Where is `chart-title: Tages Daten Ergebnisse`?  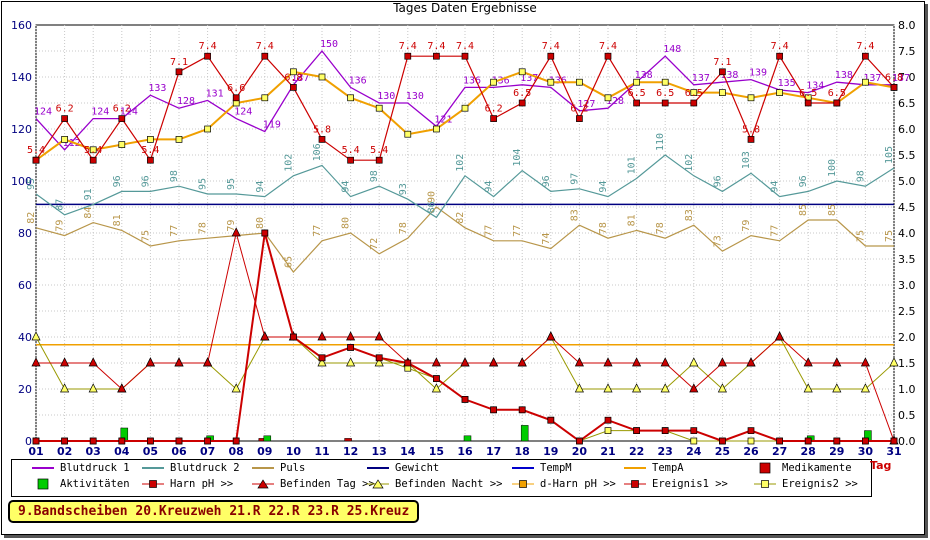 chart-title: Tages Daten Ergebnisse is located at coordinates (465, 8).